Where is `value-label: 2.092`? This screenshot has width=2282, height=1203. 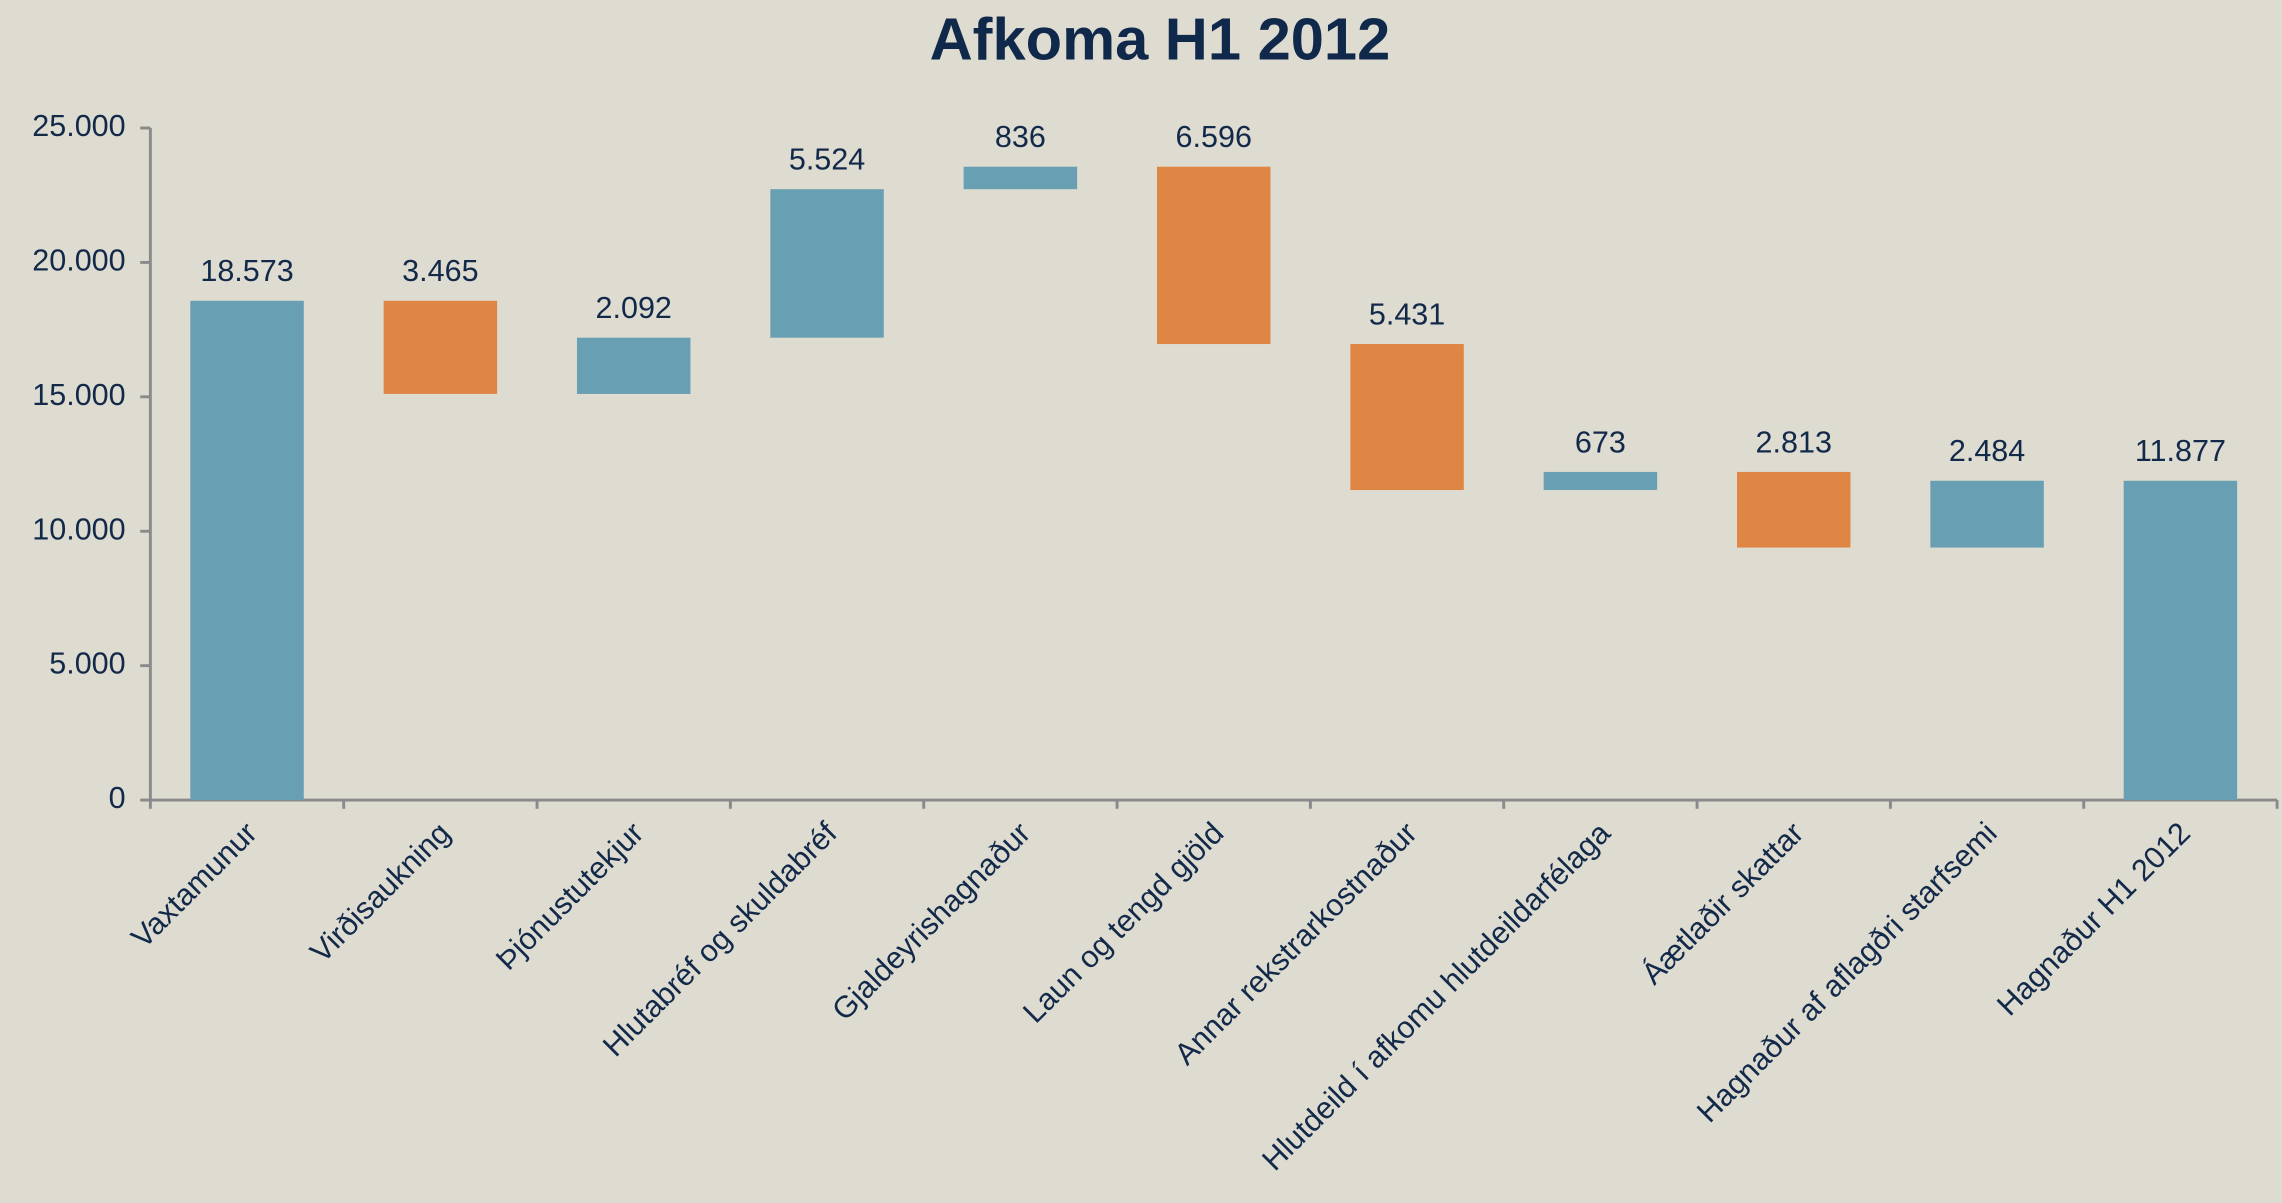 value-label: 2.092 is located at coordinates (634, 308).